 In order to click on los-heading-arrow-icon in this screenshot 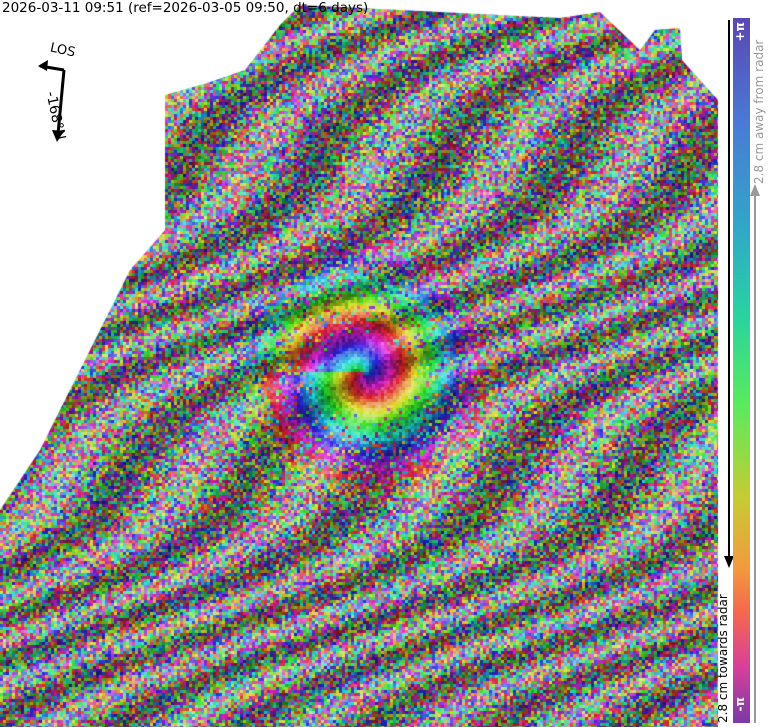, I will do `click(52, 101)`.